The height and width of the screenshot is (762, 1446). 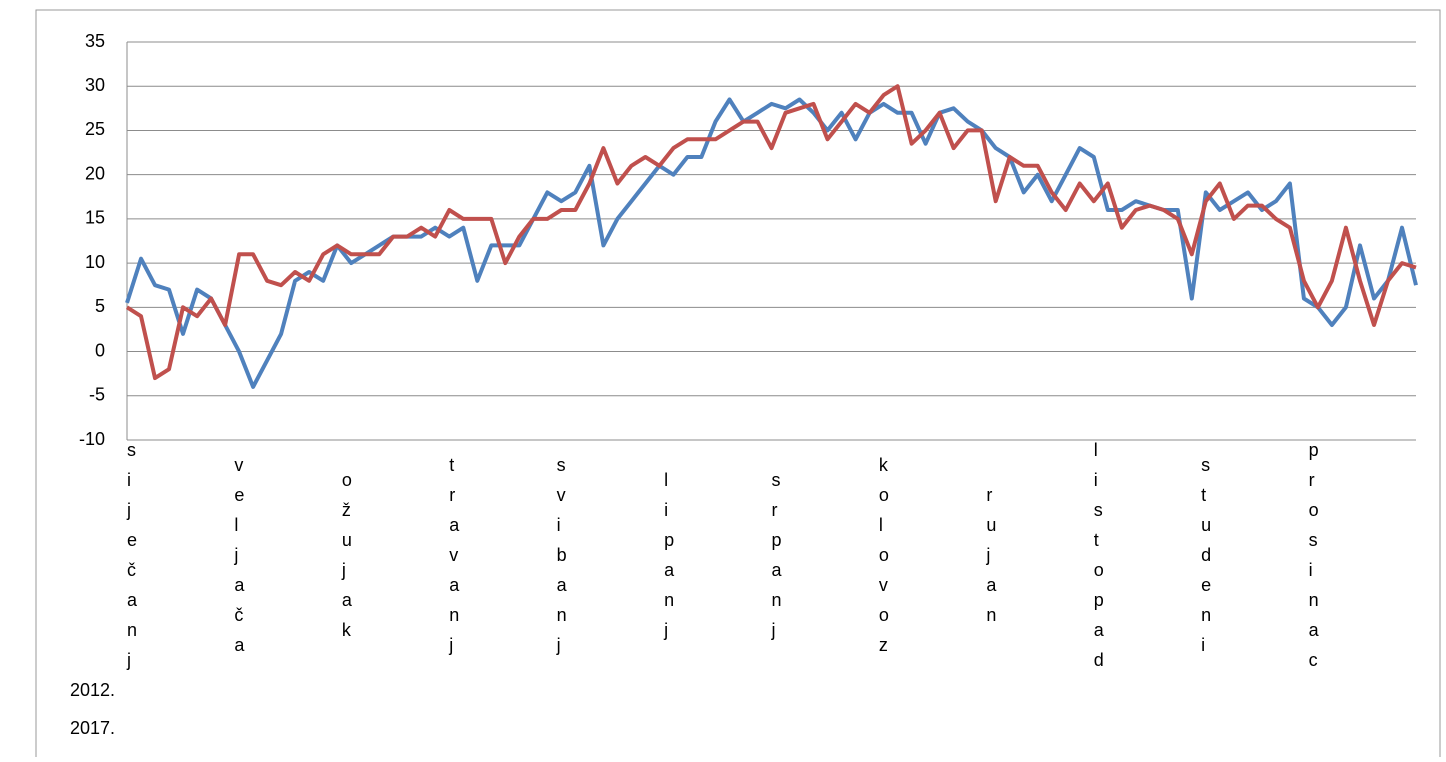 What do you see at coordinates (95, 218) in the screenshot?
I see `y-tick-label: 15` at bounding box center [95, 218].